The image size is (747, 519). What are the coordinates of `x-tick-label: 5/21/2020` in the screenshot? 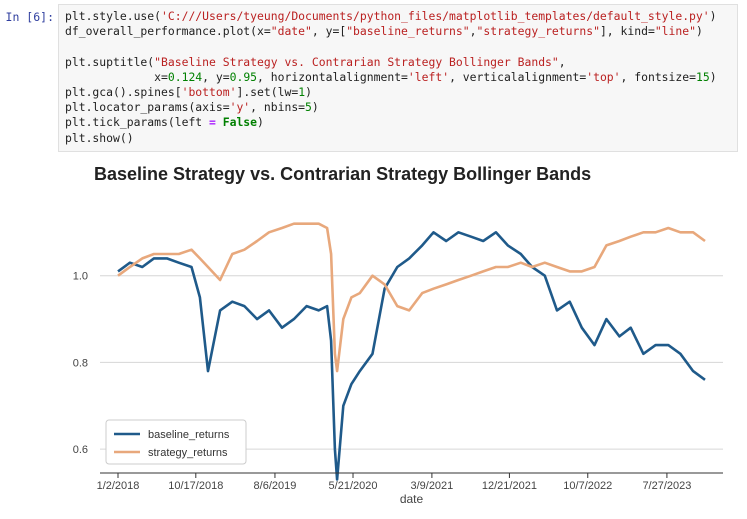 It's located at (353, 486).